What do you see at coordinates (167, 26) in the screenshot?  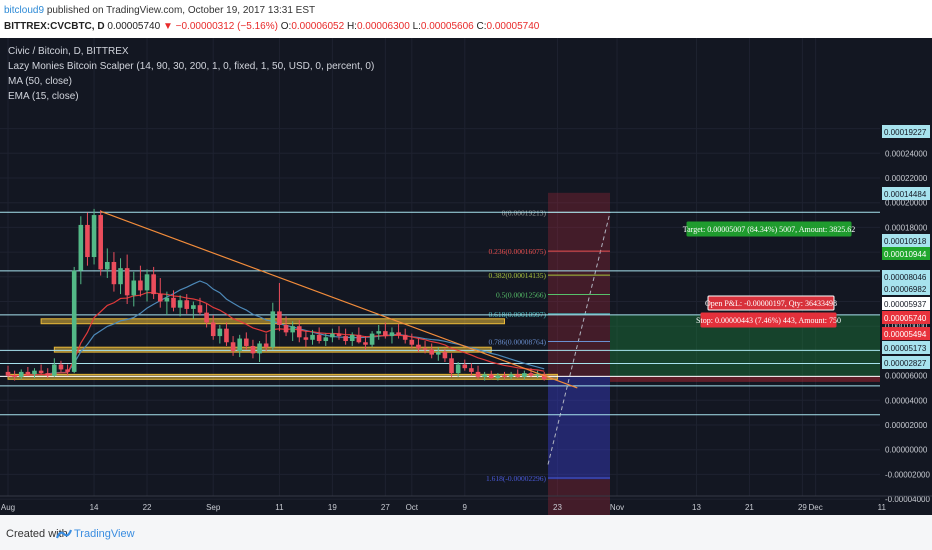 I see `down-arrow-icon: ▼` at bounding box center [167, 26].